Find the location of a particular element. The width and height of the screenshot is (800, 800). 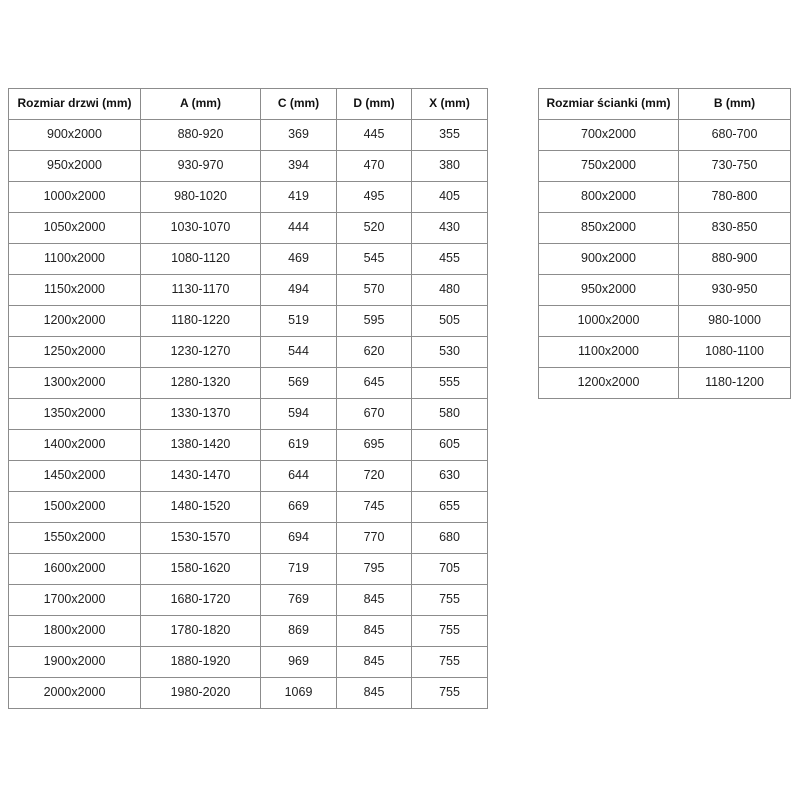

cell-door-size: 1900x2000 is located at coordinates (74, 662).